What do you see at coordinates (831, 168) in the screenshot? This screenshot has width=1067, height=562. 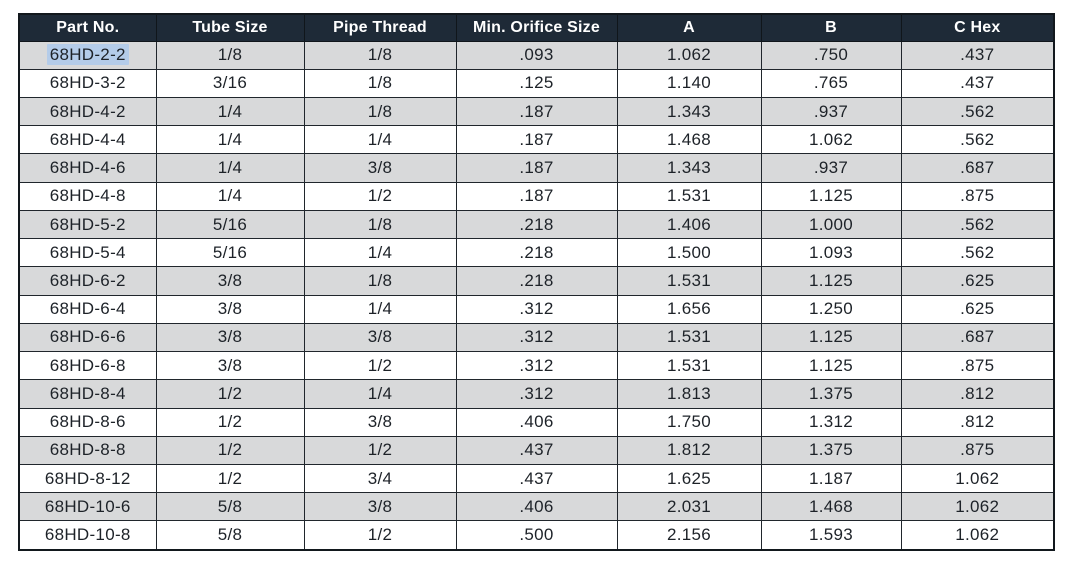 I see `cell-b: .937` at bounding box center [831, 168].